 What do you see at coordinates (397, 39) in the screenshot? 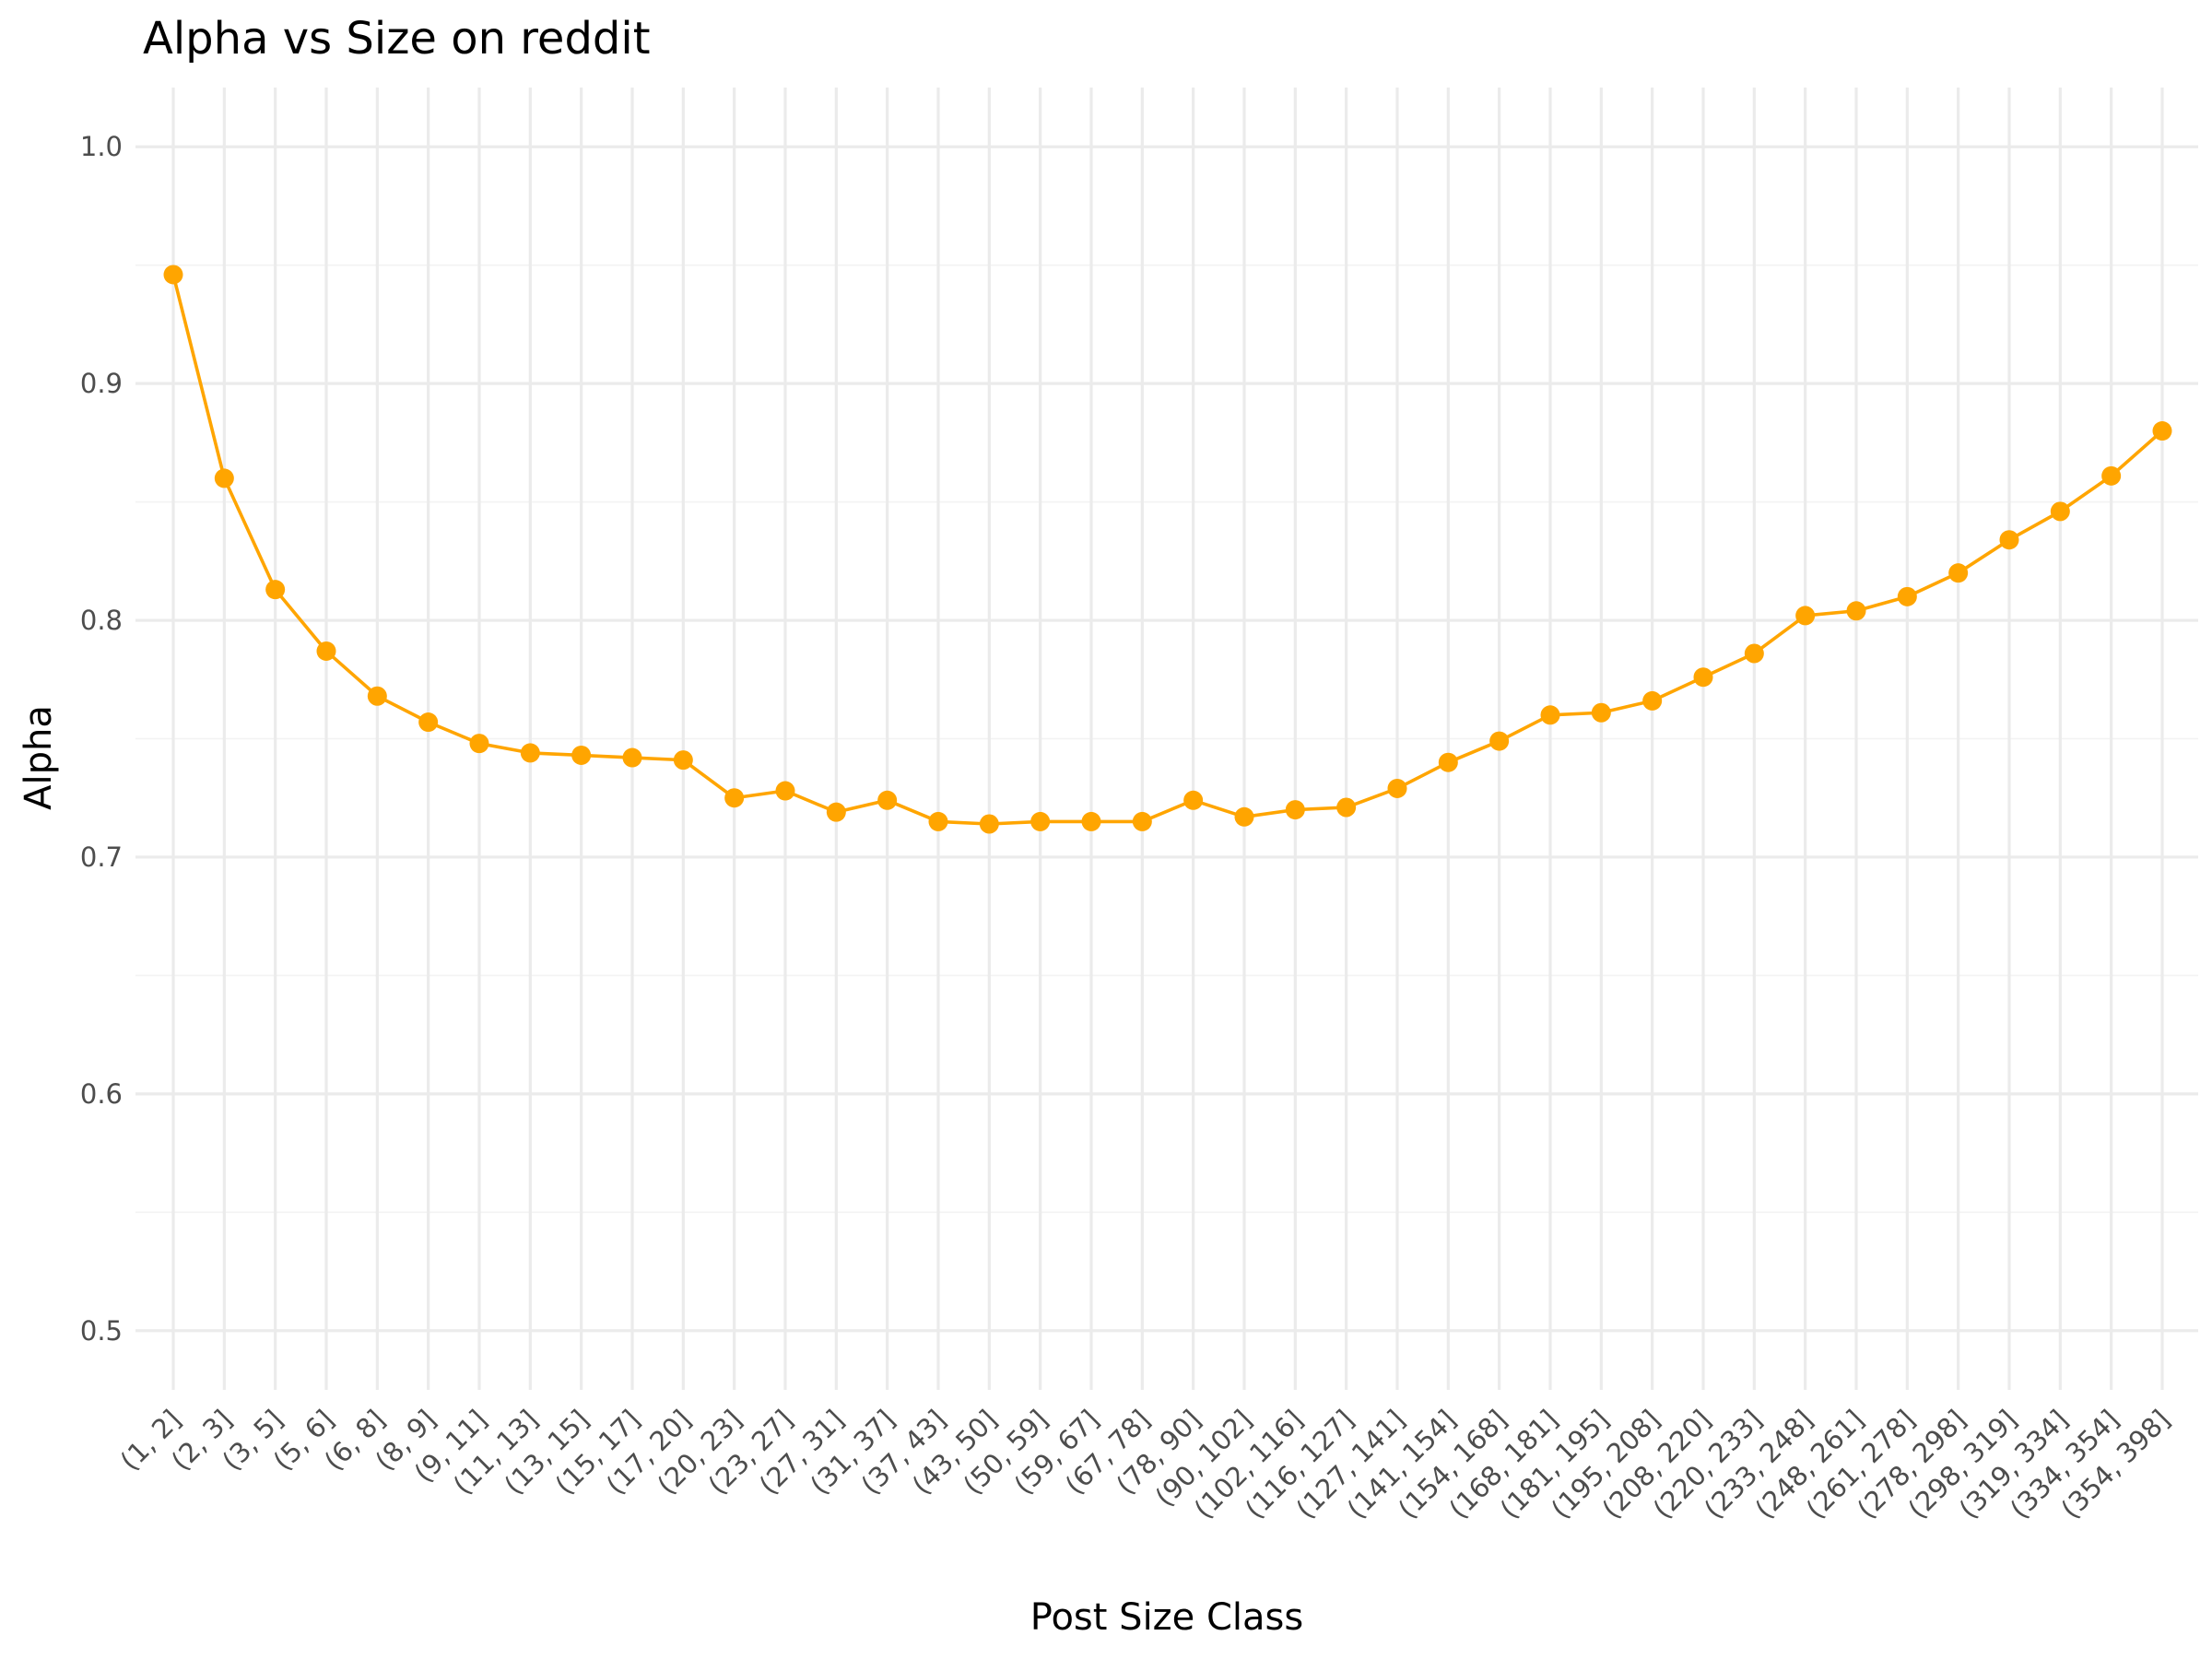
I see `chart-title: Alpha vs Size on reddit` at bounding box center [397, 39].